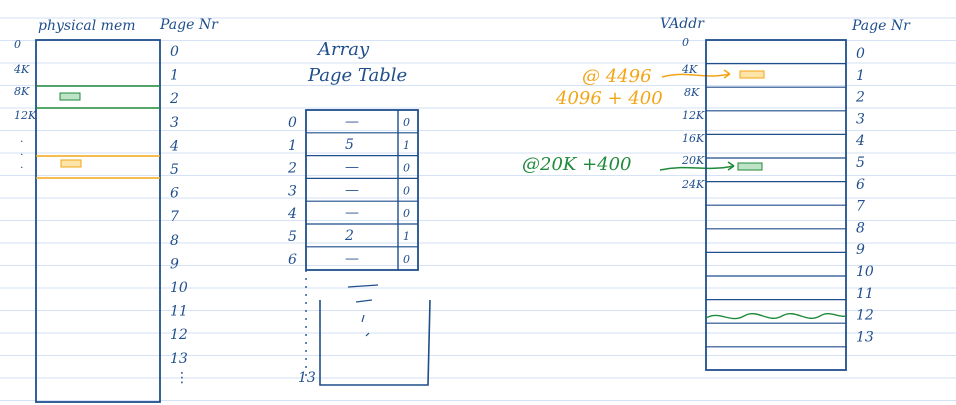  I want to click on virtual-addr-label: 20K, so click(693, 160).